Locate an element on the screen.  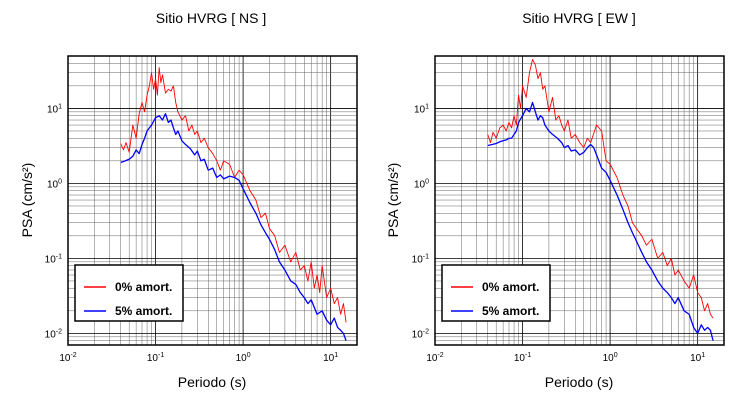
chart-title: Sitio HVRG [ NS ] is located at coordinates (211, 18).